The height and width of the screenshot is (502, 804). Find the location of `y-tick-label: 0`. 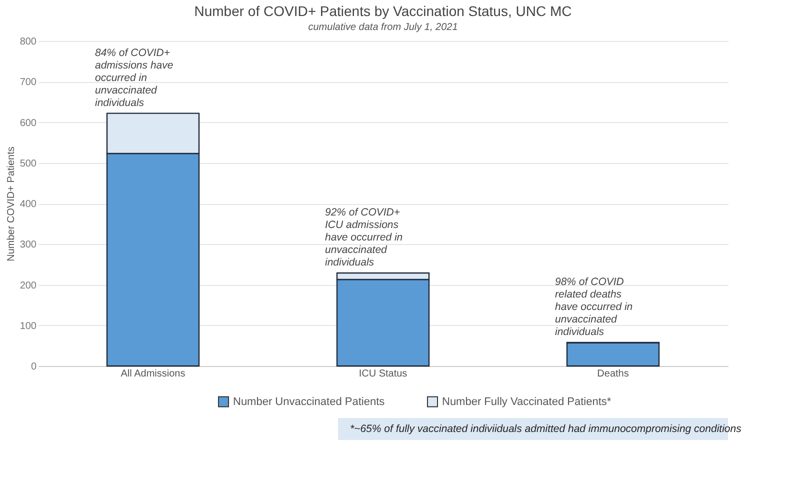

y-tick-label: 0 is located at coordinates (33, 367).